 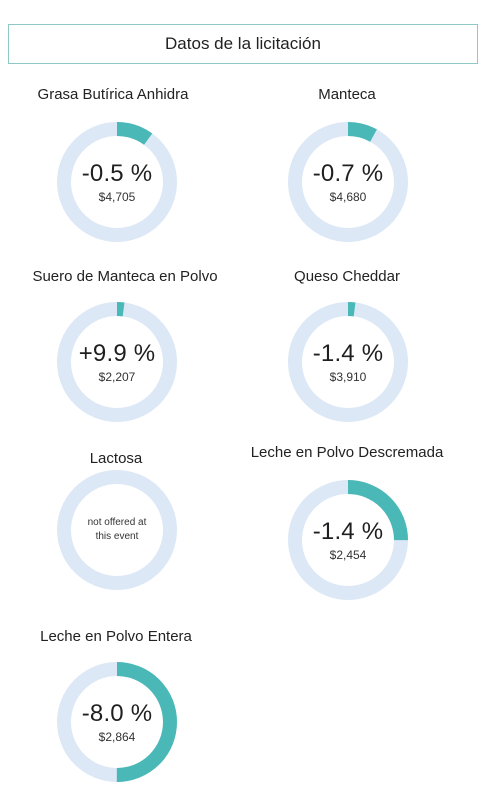 I want to click on price-value: $4,680, so click(x=348, y=197).